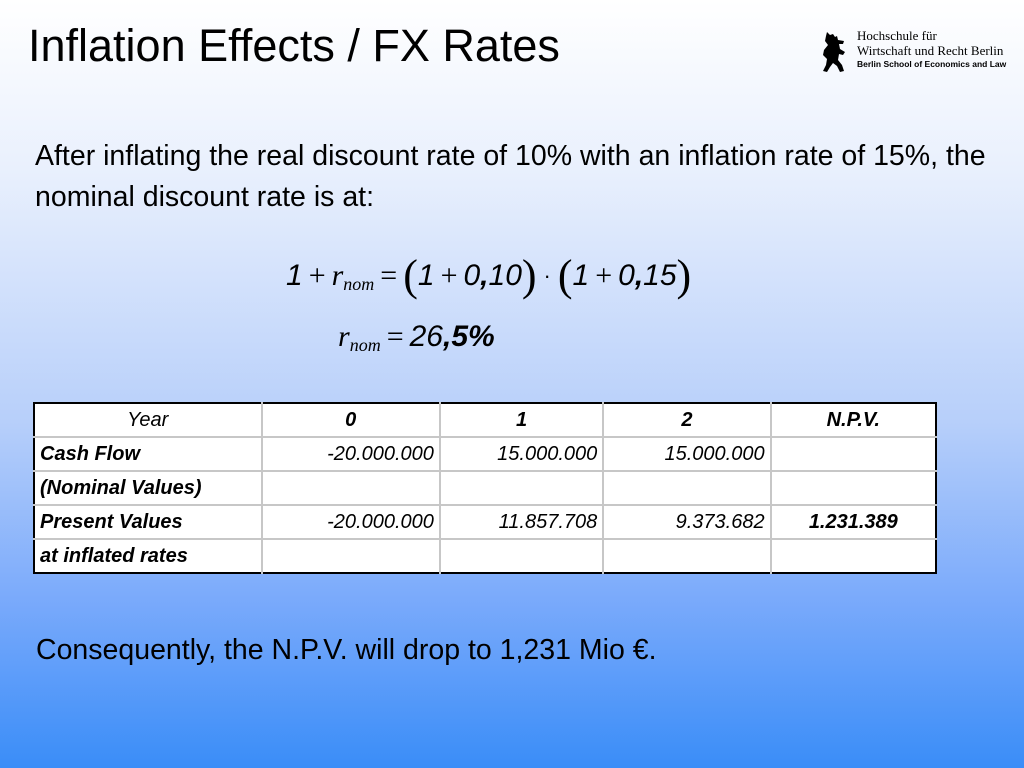 This screenshot has height=768, width=1024. Describe the element at coordinates (834, 52) in the screenshot. I see `bear-icon` at that location.